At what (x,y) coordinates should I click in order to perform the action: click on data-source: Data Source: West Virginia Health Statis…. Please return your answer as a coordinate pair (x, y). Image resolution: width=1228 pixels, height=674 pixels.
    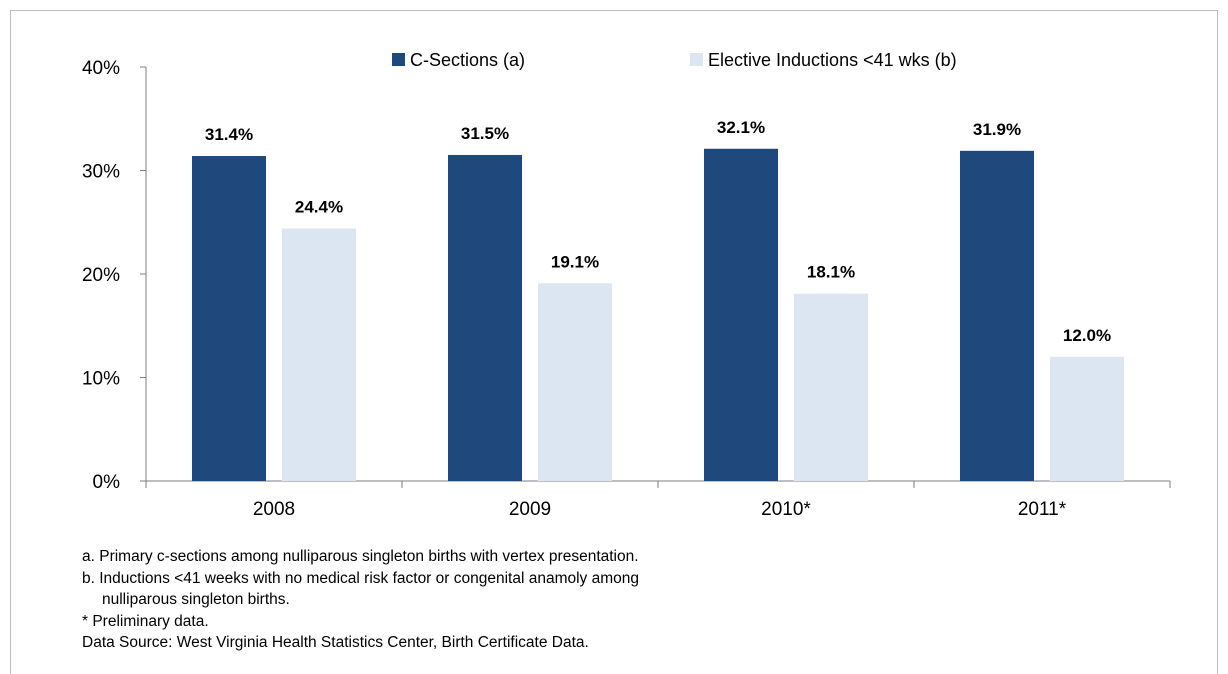
    Looking at the image, I should click on (335, 642).